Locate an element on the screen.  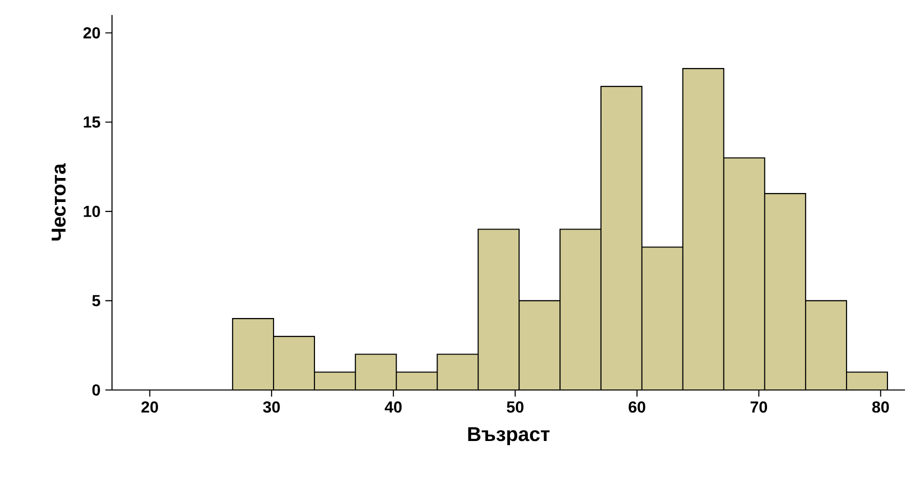
y-tick-label: 0 is located at coordinates (96, 390).